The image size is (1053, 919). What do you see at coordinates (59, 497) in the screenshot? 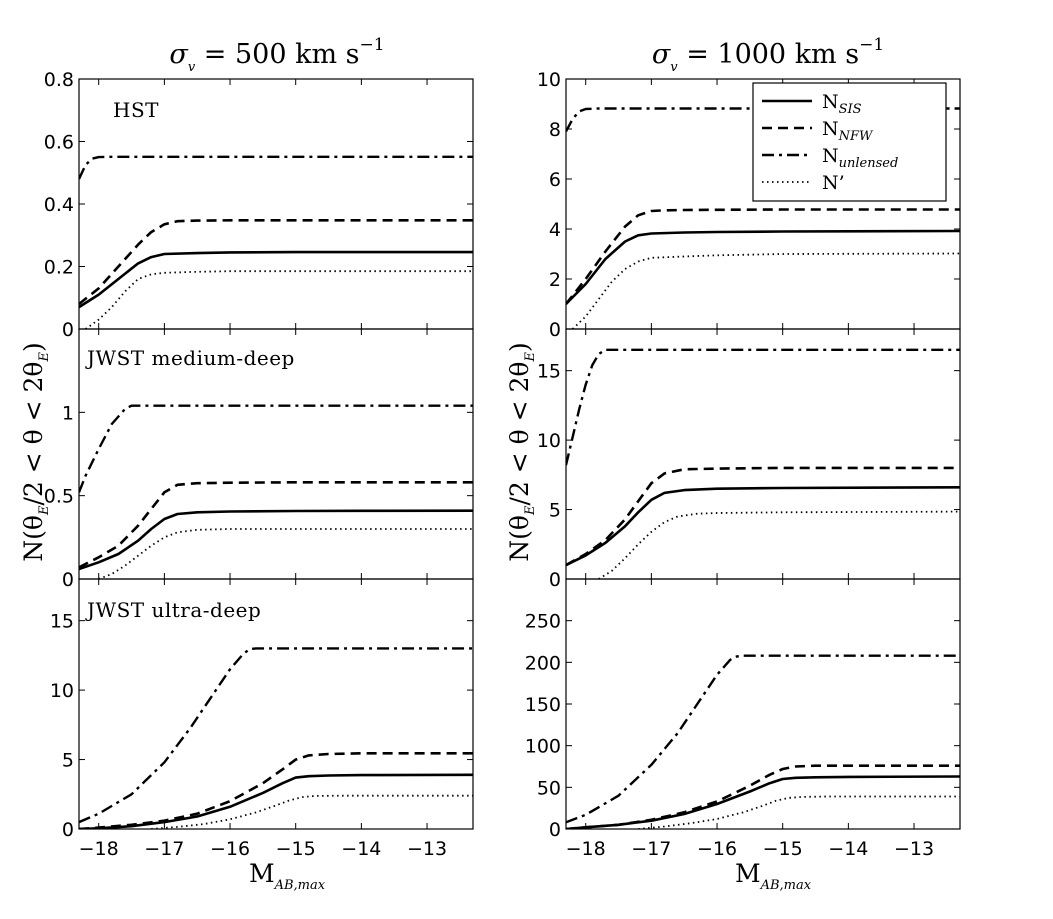
I see `y-tick-label: 0.5` at bounding box center [59, 497].